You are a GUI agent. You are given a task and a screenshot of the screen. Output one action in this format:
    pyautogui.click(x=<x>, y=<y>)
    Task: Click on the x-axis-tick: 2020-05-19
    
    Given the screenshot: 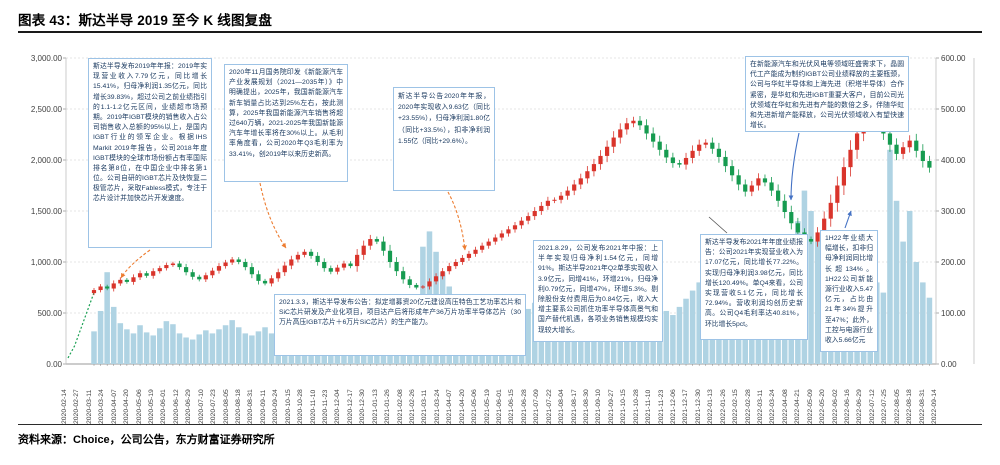 What is the action you would take?
    pyautogui.click(x=151, y=406)
    